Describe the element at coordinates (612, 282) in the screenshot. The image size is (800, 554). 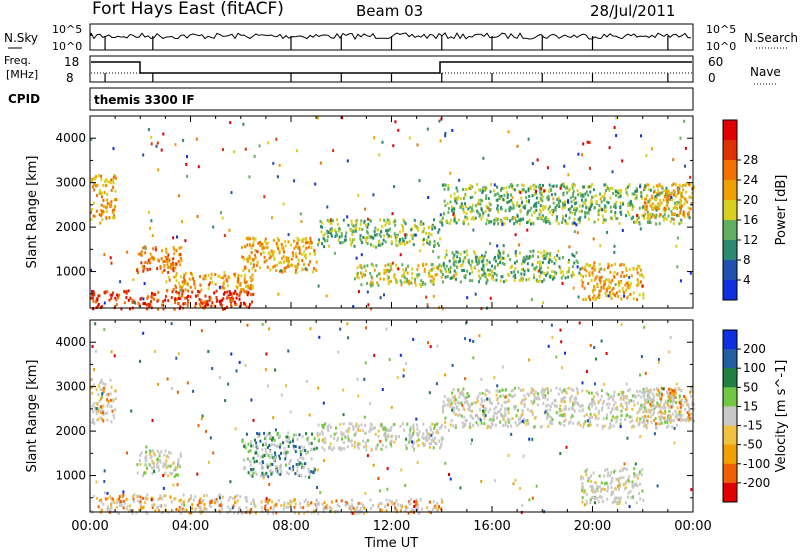
I see `power-echo-region` at that location.